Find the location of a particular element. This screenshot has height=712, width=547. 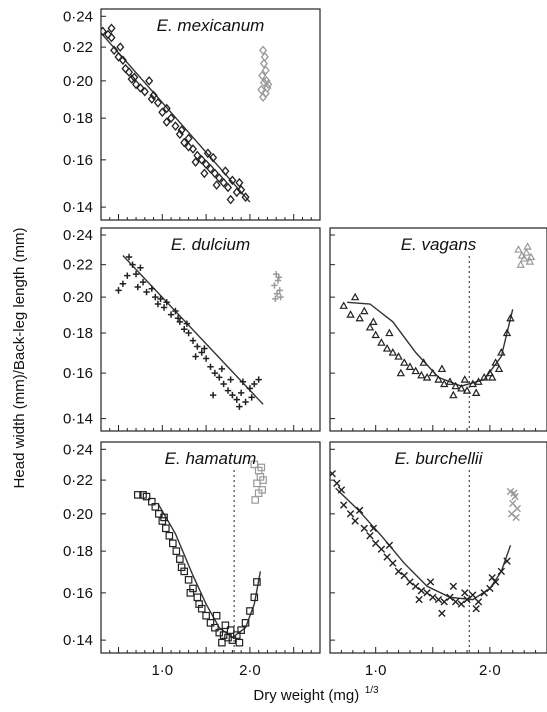

panel-e-dulcium: 0·14 0·16 0·18 0·20 0·22 0·24 E. dulcium is located at coordinates (192, 329).